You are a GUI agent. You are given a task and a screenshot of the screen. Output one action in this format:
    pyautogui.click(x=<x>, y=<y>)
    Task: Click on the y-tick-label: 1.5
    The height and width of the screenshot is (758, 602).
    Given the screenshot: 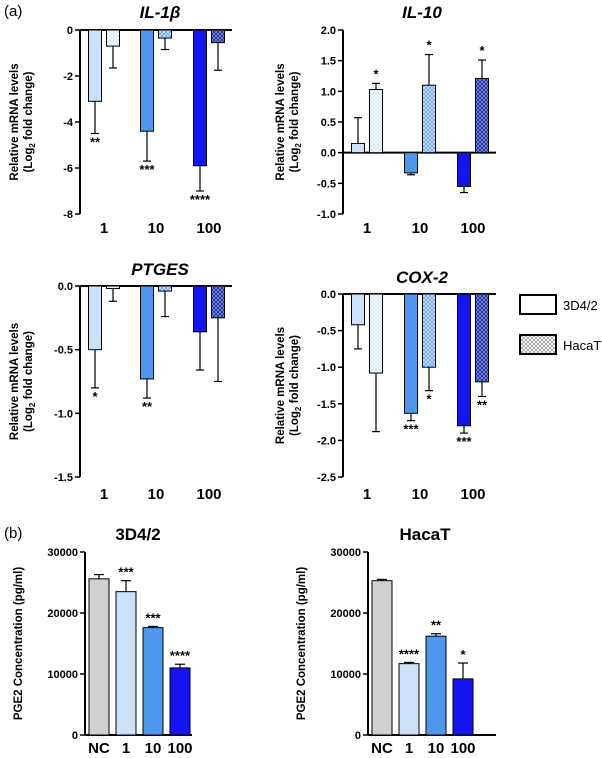 What is the action you would take?
    pyautogui.click(x=328, y=62)
    